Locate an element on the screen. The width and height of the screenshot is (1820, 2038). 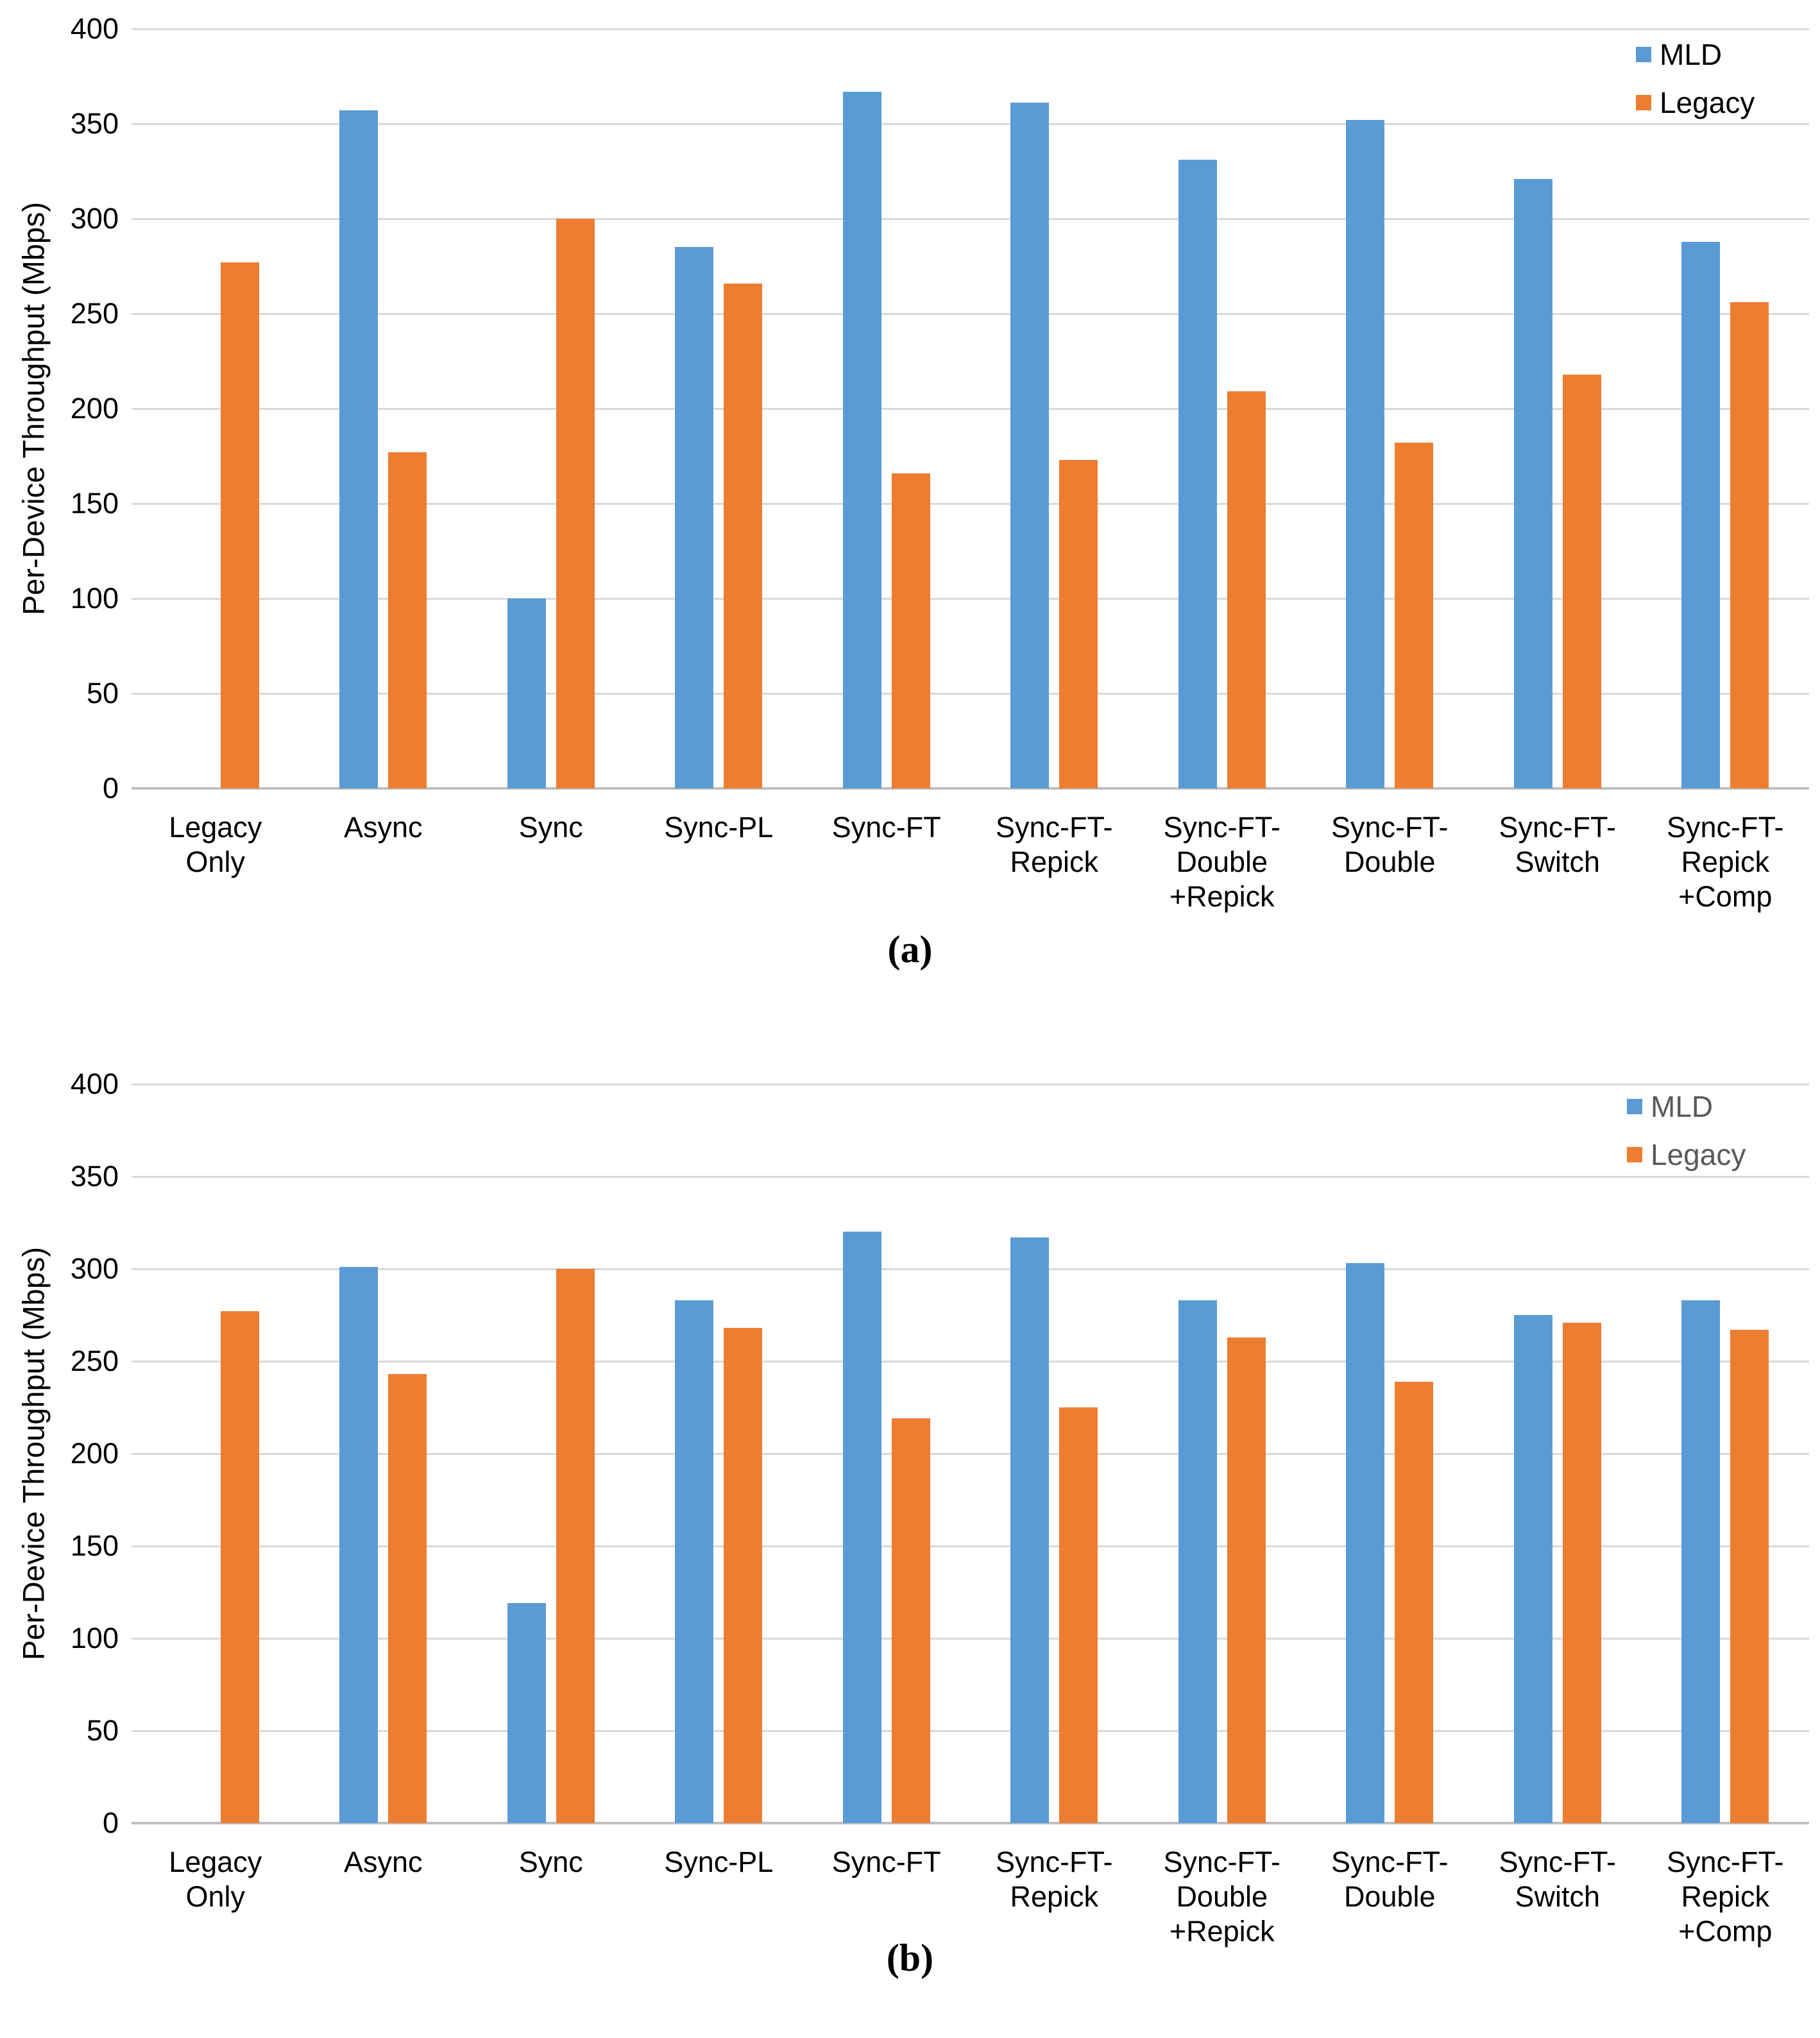
bar-legacy-async is located at coordinates (408, 620).